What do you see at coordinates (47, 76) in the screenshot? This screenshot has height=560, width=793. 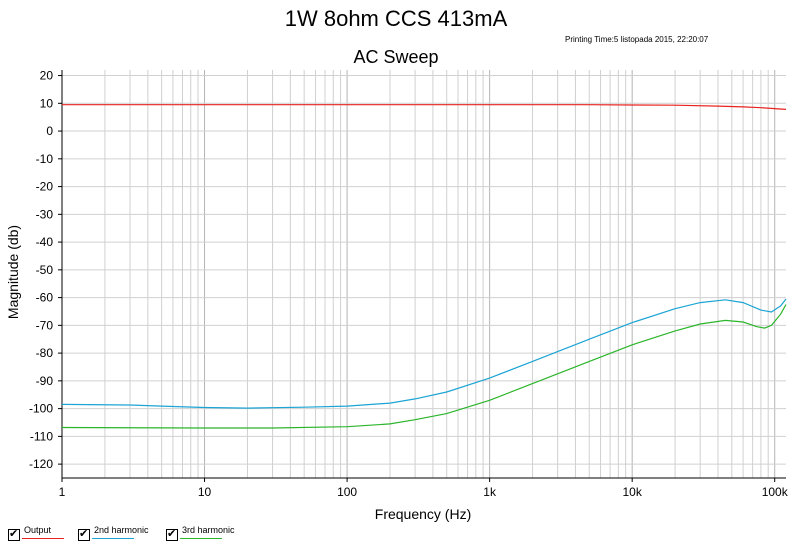 I see `y-tick-label: 20` at bounding box center [47, 76].